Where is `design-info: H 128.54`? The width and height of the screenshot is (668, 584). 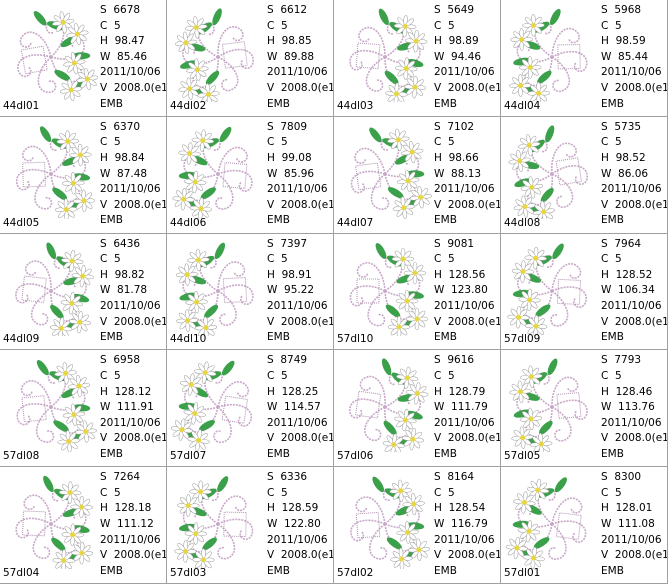 design-info: H 128.54 is located at coordinates (460, 508).